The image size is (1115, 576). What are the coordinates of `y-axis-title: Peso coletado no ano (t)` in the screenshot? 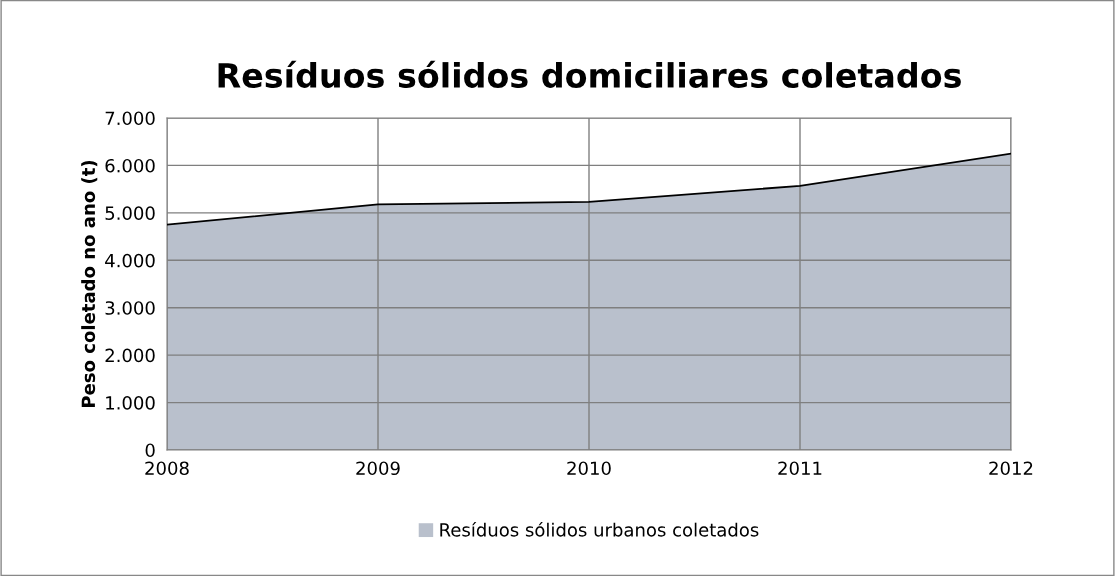 It's located at (89, 283).